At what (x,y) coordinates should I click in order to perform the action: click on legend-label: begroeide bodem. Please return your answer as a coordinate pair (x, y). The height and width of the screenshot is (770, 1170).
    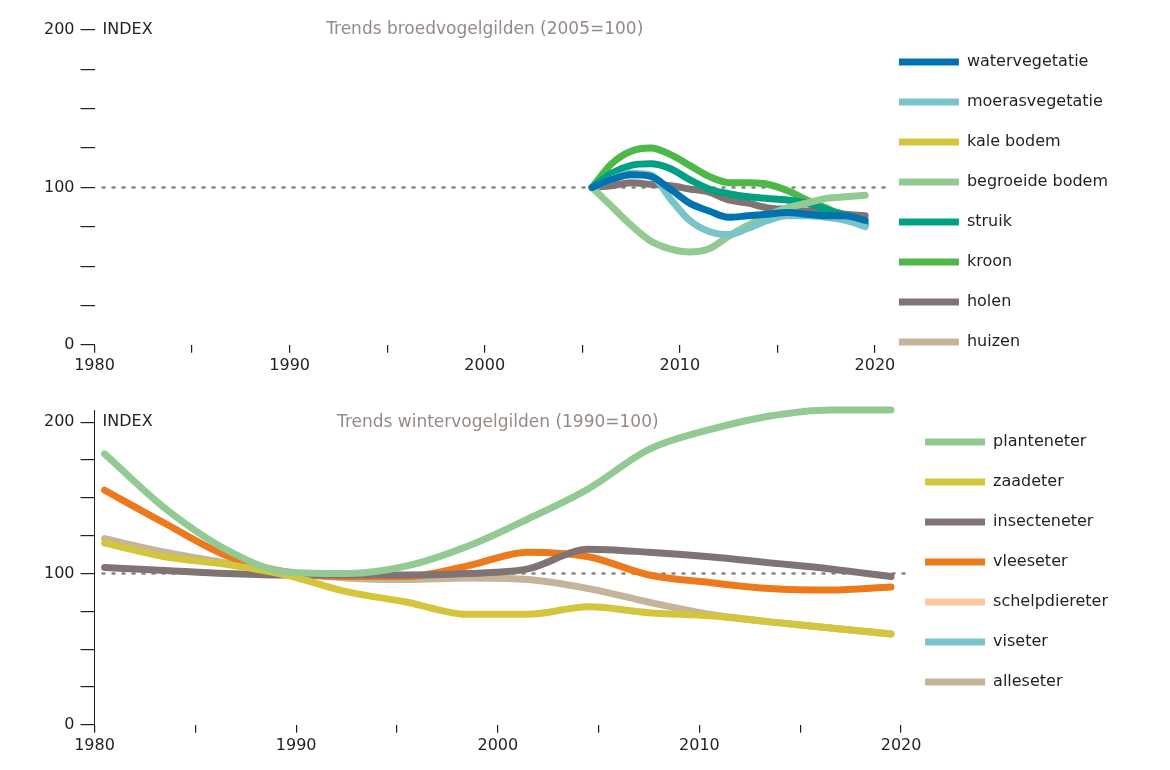
    Looking at the image, I should click on (1037, 181).